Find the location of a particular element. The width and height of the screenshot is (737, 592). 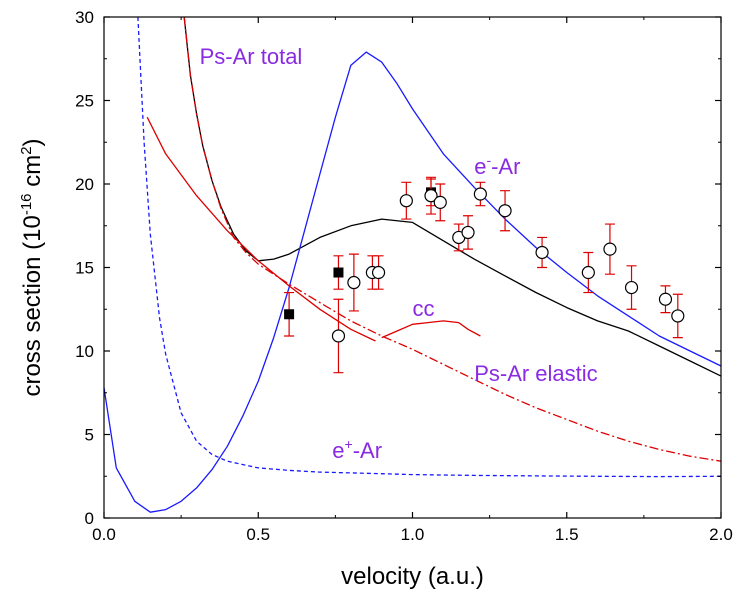

annotation-ps-elastic: Ps-Ar elastic is located at coordinates (535, 373).